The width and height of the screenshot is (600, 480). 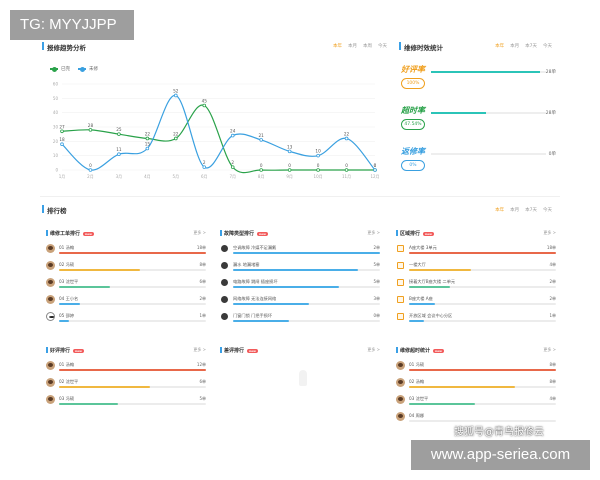 I want to click on legend-completed: 已完, so click(x=60, y=69).